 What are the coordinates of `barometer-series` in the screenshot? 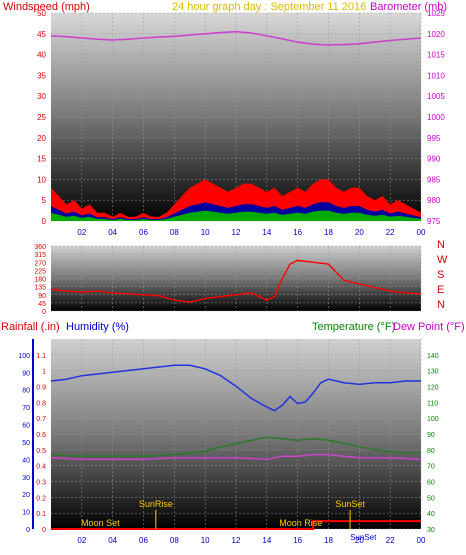 It's located at (236, 38).